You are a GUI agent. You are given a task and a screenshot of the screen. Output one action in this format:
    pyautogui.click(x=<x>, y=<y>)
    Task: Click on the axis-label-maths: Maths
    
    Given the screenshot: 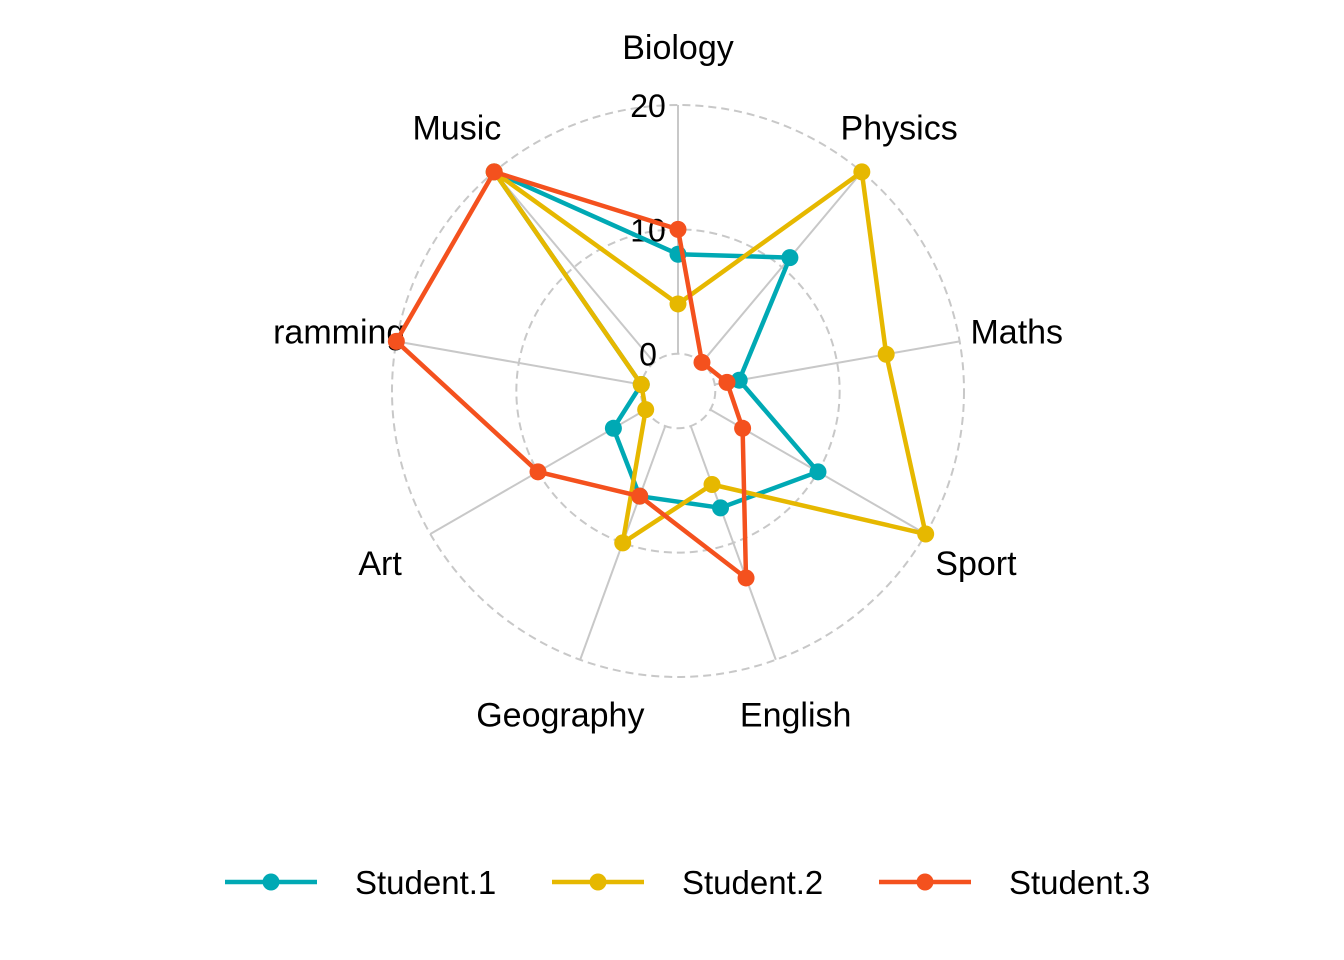 What is the action you would take?
    pyautogui.click(x=1016, y=332)
    